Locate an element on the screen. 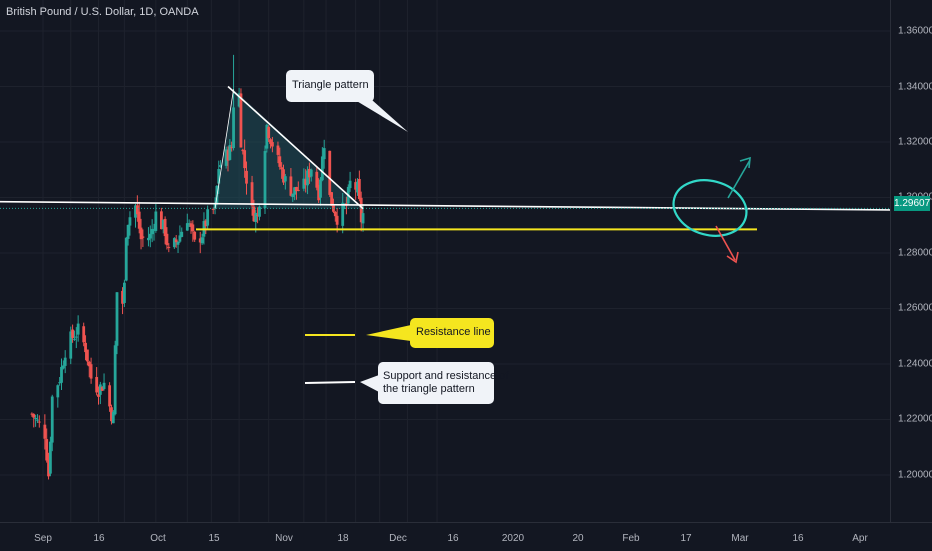 The image size is (932, 551). arrow-down-head is located at coordinates (732, 257).